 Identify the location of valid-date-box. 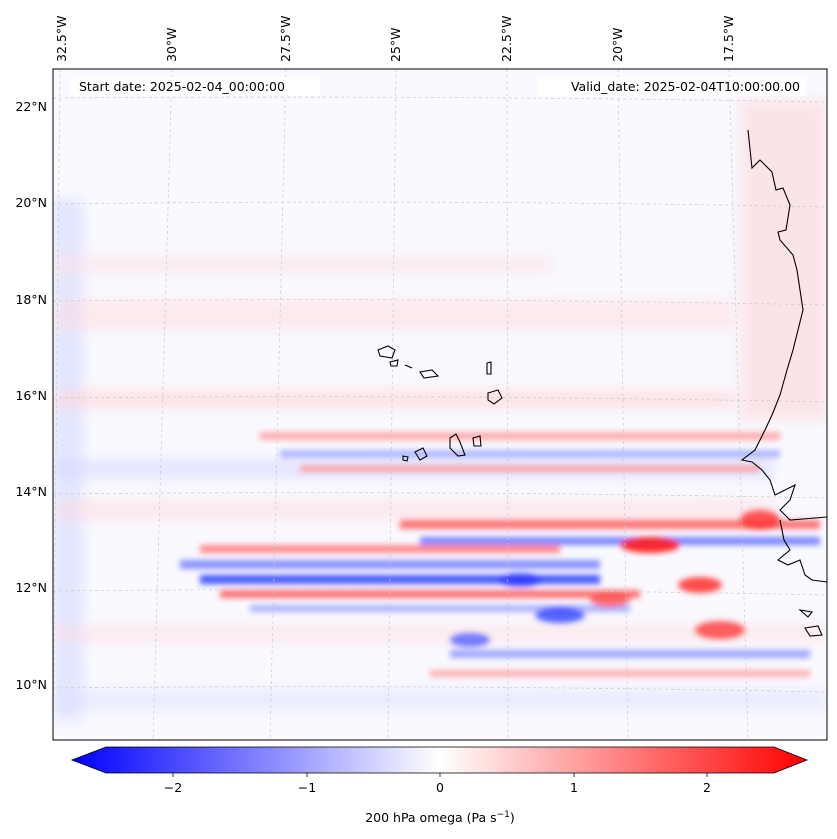
(672, 86).